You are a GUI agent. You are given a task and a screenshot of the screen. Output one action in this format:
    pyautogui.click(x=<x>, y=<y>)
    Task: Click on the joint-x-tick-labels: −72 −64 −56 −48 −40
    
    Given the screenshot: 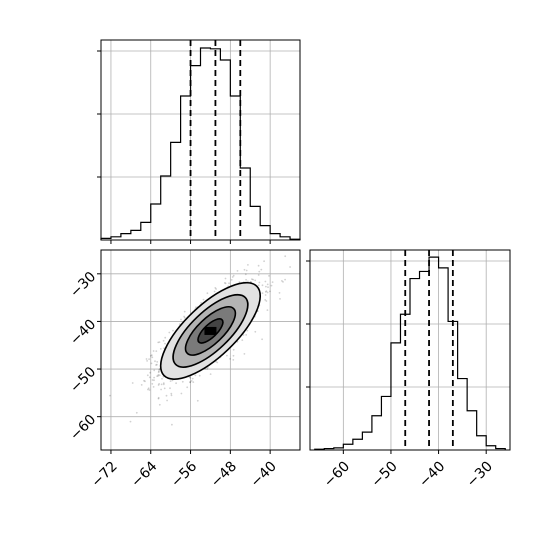 What is the action you would take?
    pyautogui.click(x=184, y=474)
    